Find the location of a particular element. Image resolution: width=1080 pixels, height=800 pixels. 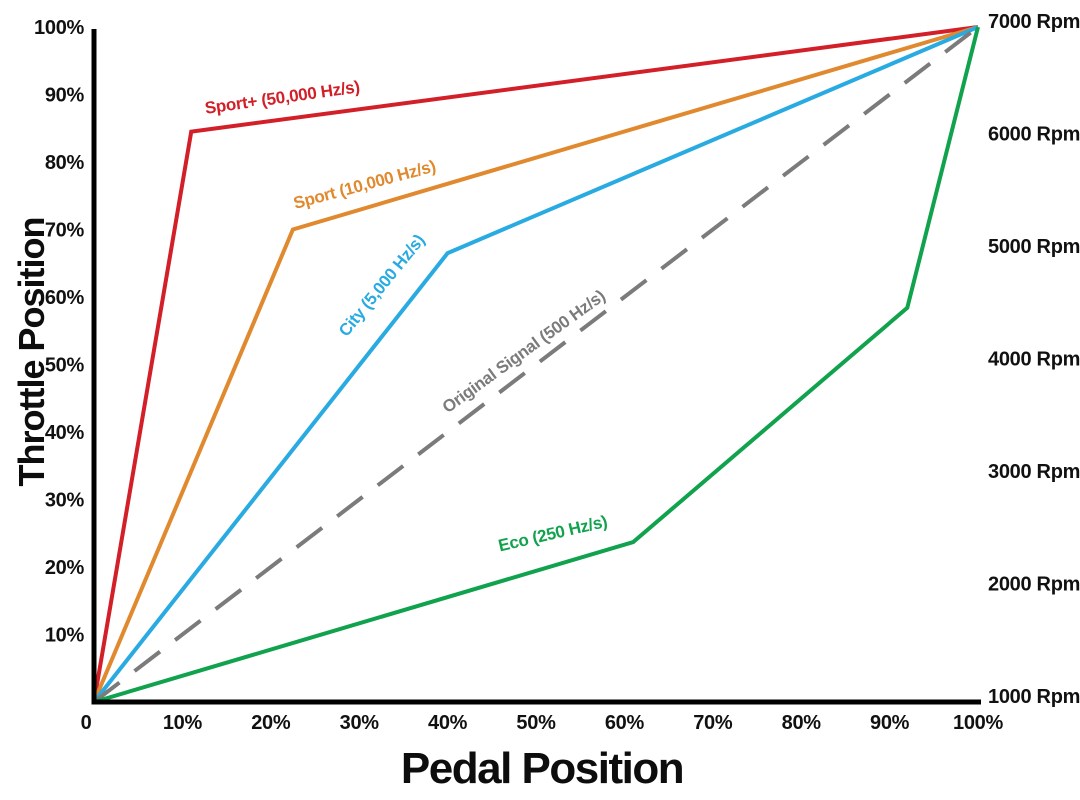

y-tick-label: 10% is located at coordinates (65, 636).